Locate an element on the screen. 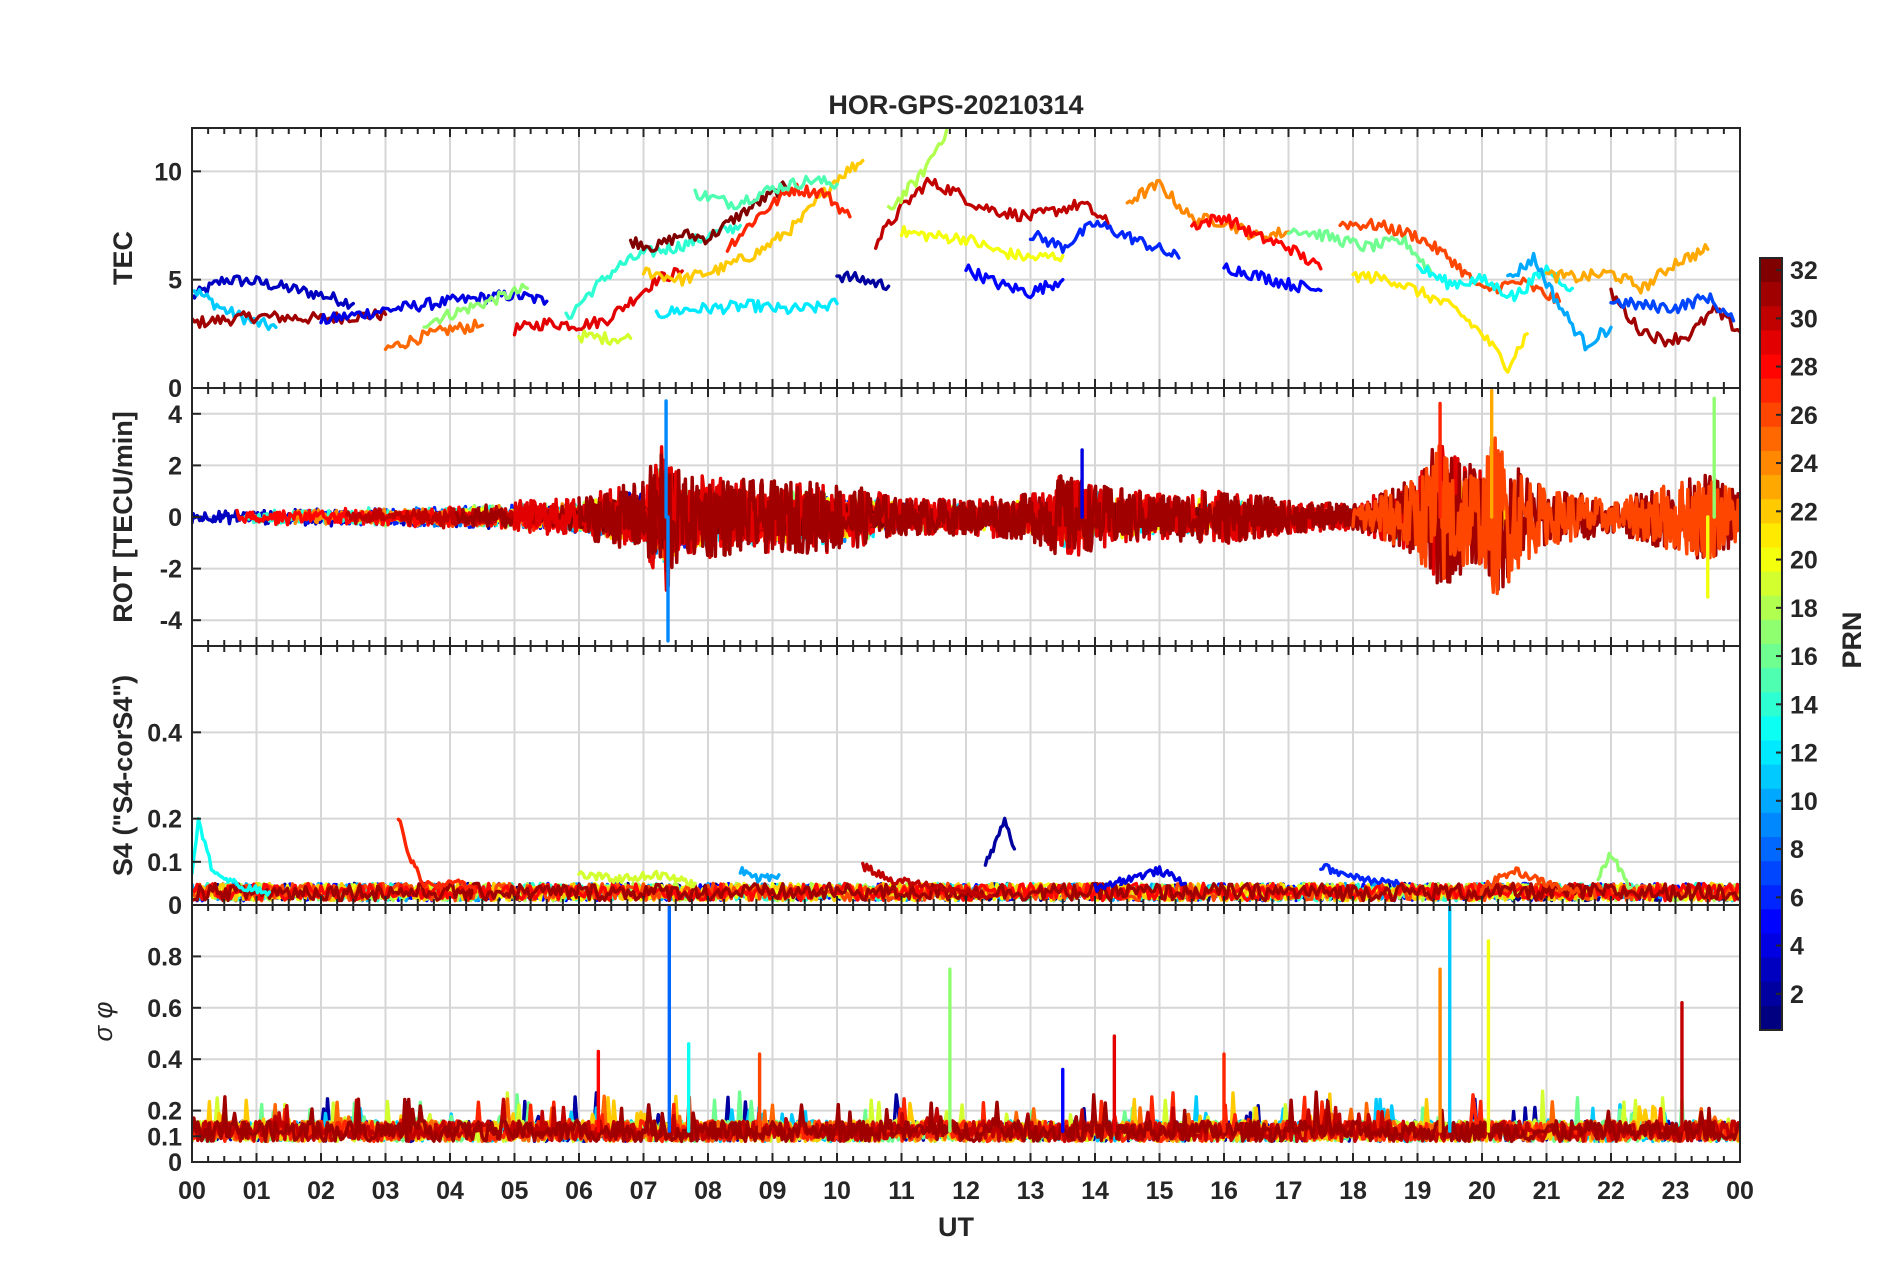 This screenshot has width=1902, height=1272. x-axis-label: UT is located at coordinates (956, 1227).